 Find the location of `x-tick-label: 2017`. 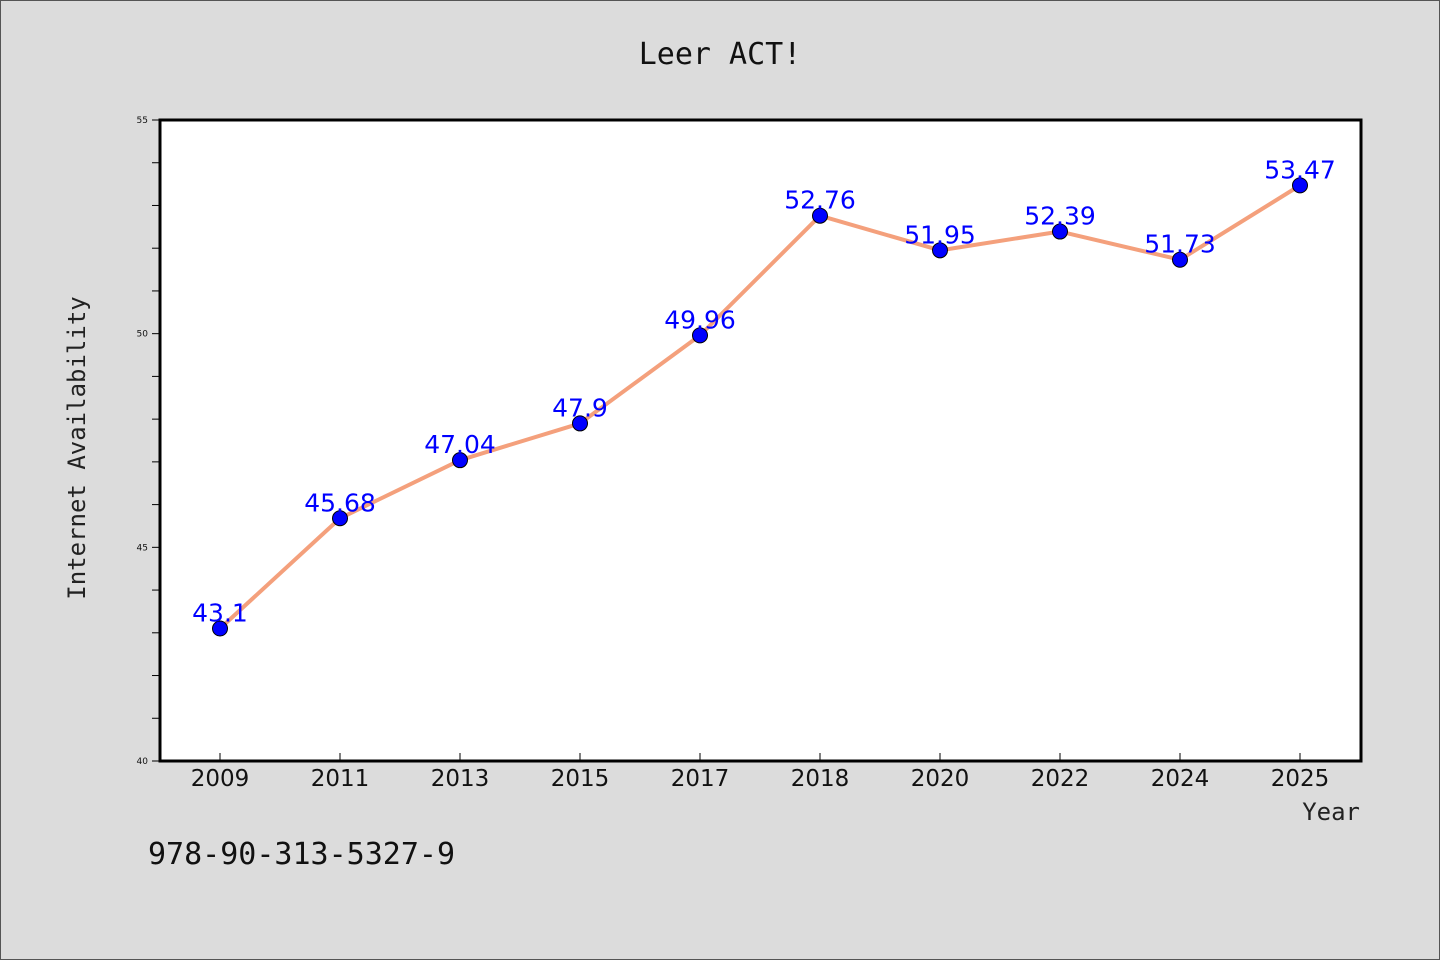

x-tick-label: 2017 is located at coordinates (700, 779).